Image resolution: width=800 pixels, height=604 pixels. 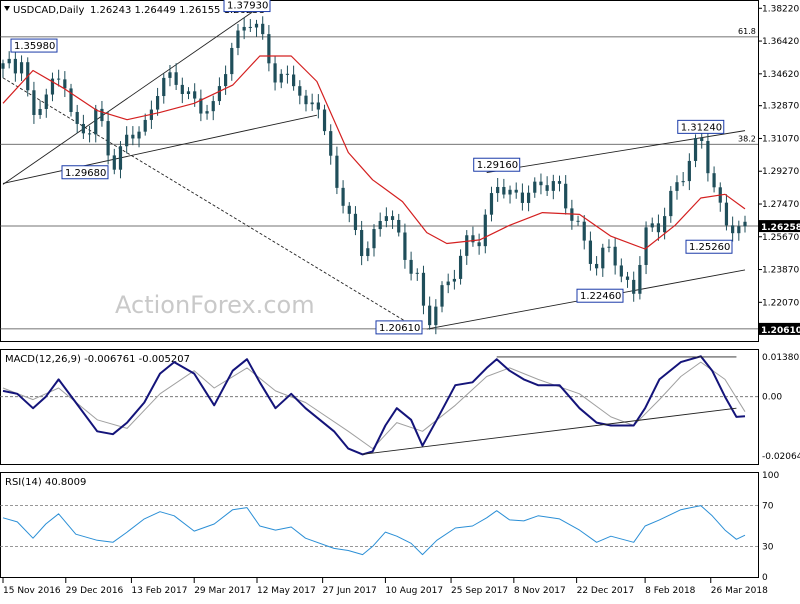 I want to click on rsi-layer, so click(x=379, y=530).